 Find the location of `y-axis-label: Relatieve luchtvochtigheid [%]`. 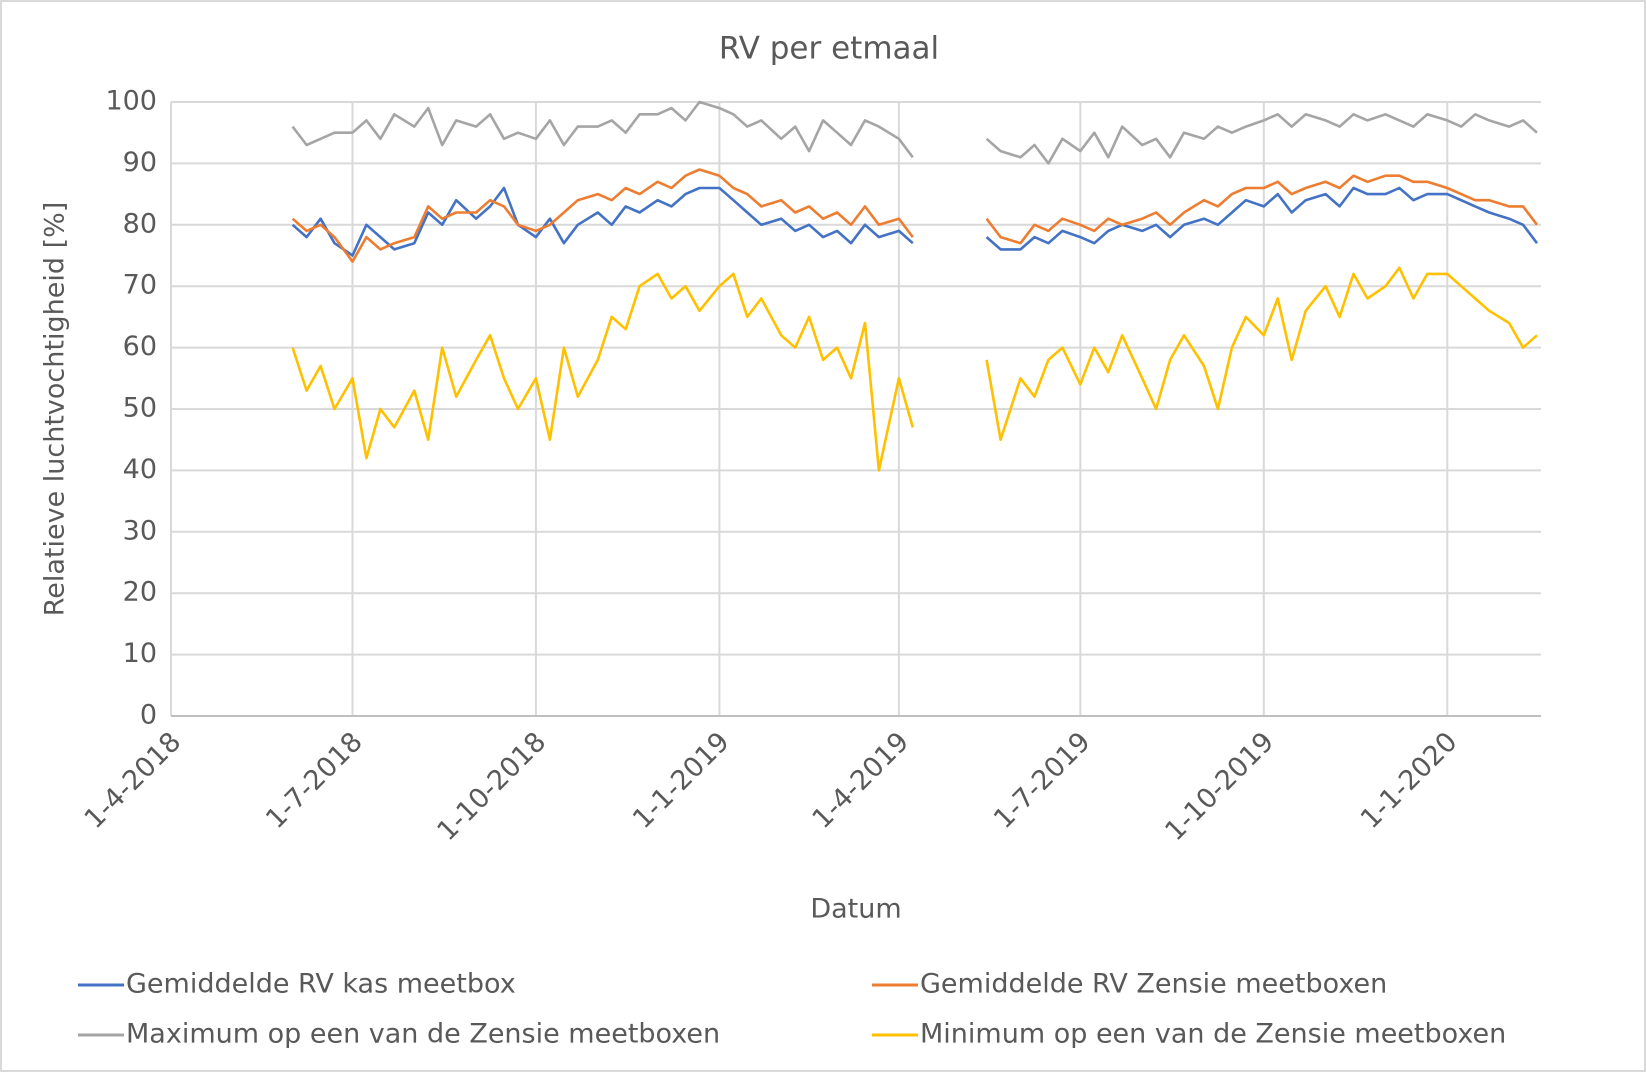

y-axis-label: Relatieve luchtvochtigheid [%] is located at coordinates (55, 409).